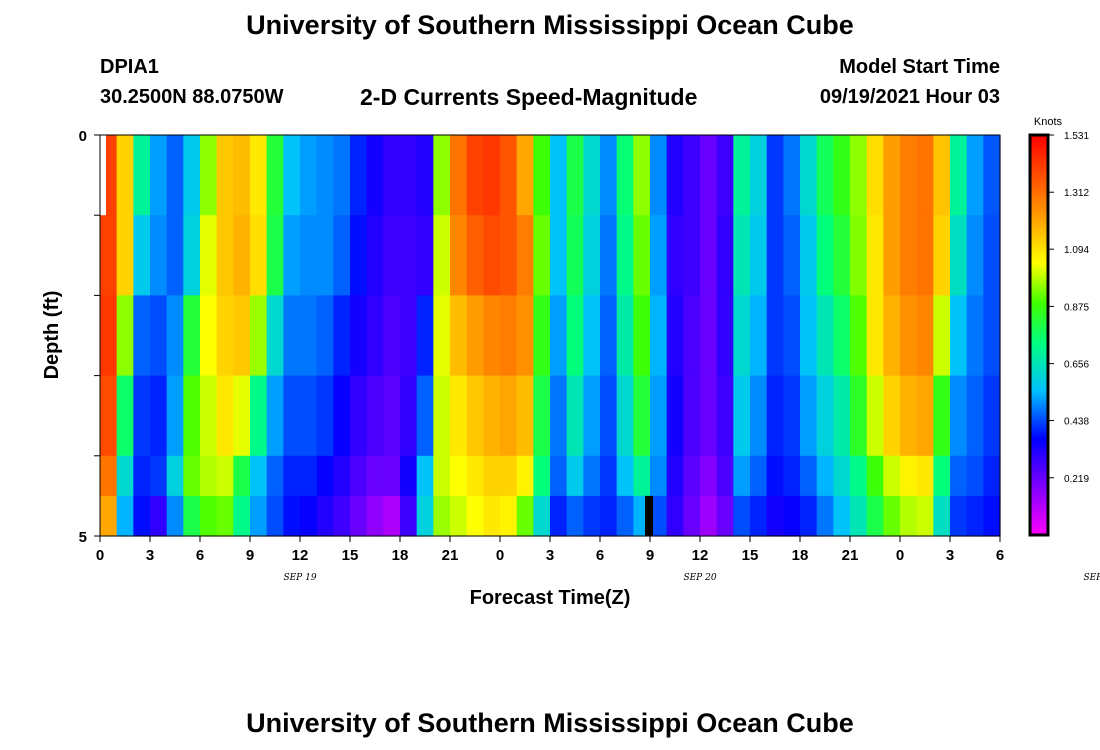 Image resolution: width=1100 pixels, height=750 pixels. Describe the element at coordinates (800, 555) in the screenshot. I see `x-tick-label: 18` at that location.